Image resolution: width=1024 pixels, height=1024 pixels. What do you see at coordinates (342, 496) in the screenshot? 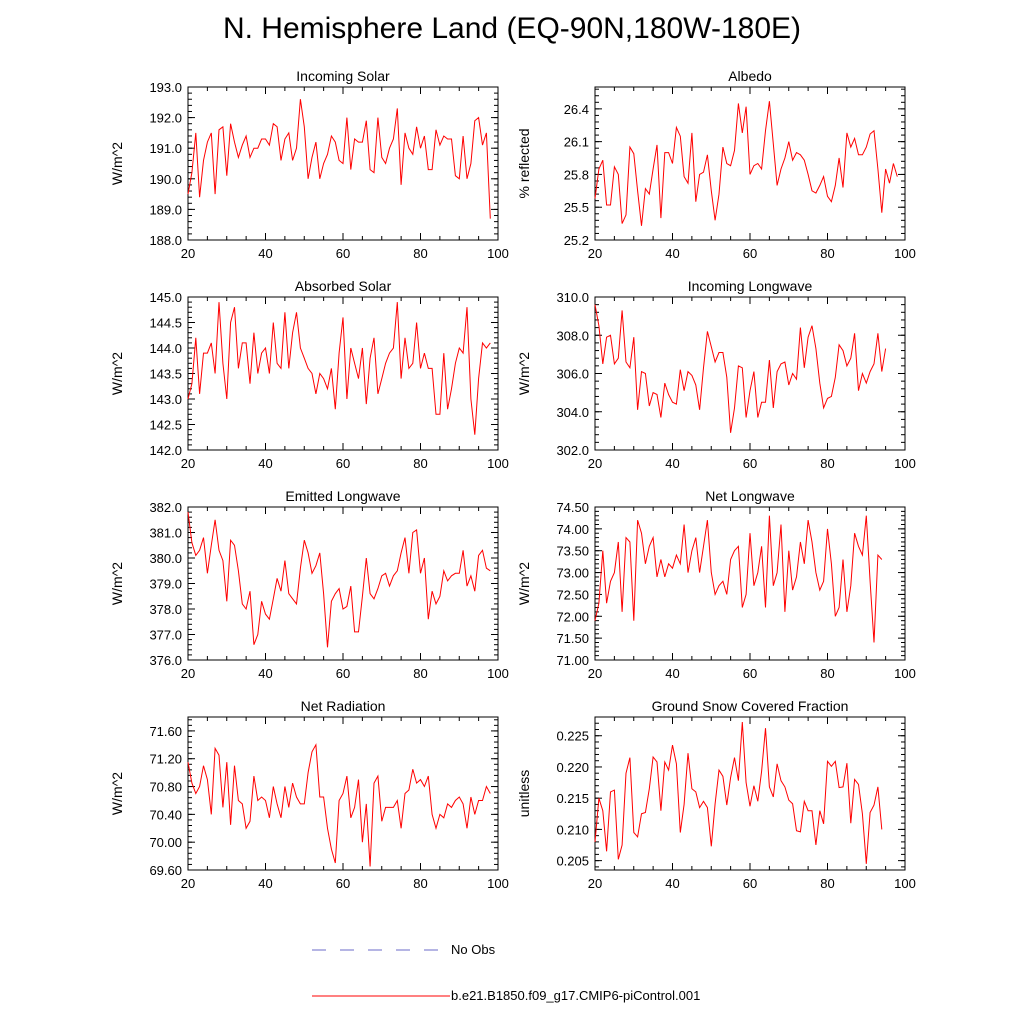
I see `chart-title: Emitted Longwave` at bounding box center [342, 496].